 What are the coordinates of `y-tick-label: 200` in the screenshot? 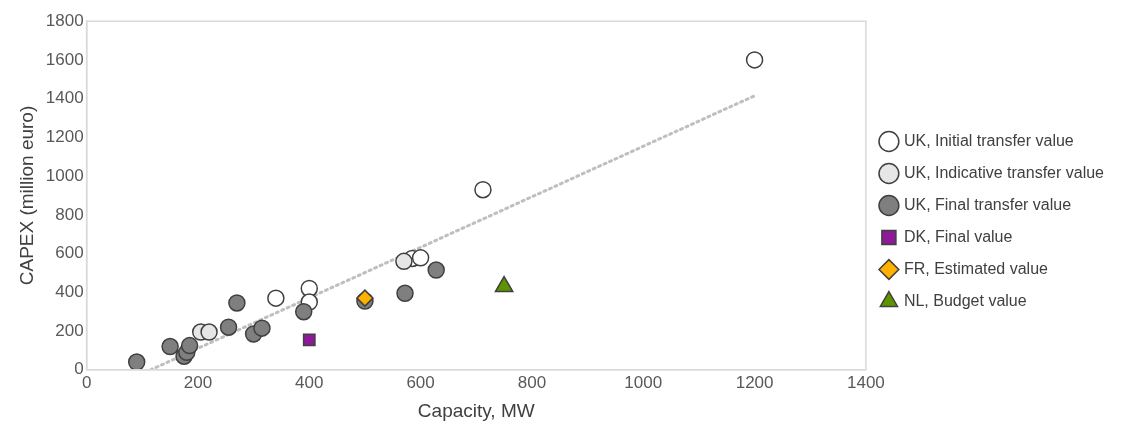 It's located at (69, 330).